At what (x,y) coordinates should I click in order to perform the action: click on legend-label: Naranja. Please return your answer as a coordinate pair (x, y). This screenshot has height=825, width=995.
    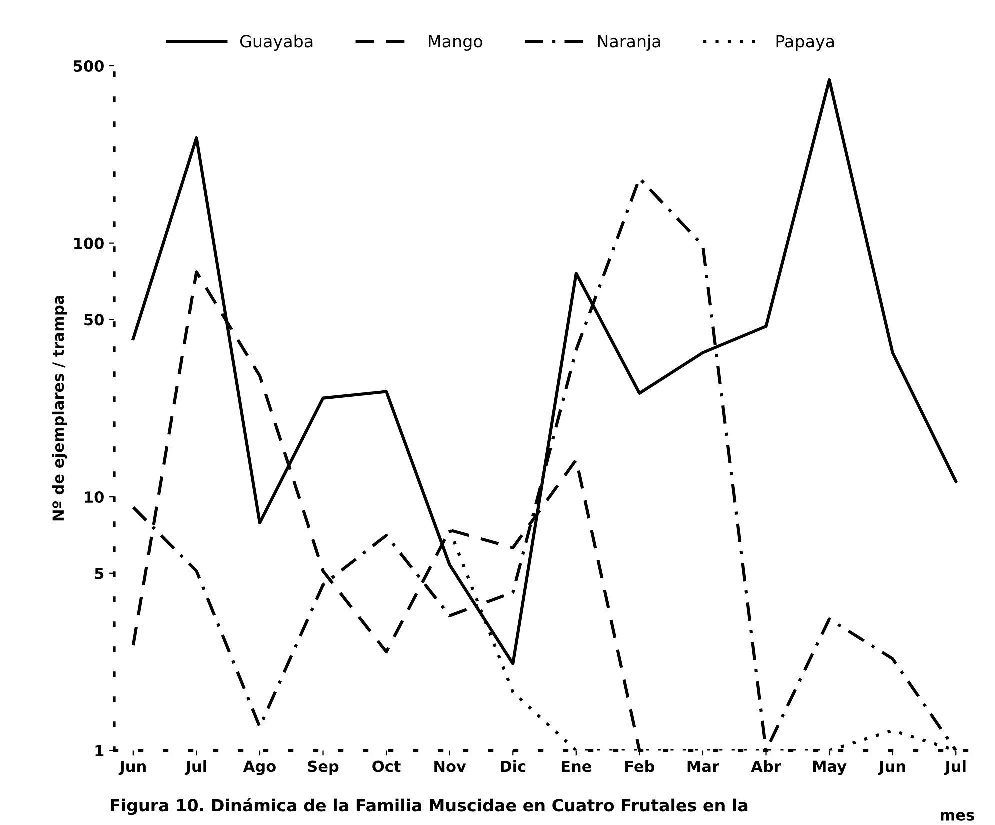
    Looking at the image, I should click on (629, 42).